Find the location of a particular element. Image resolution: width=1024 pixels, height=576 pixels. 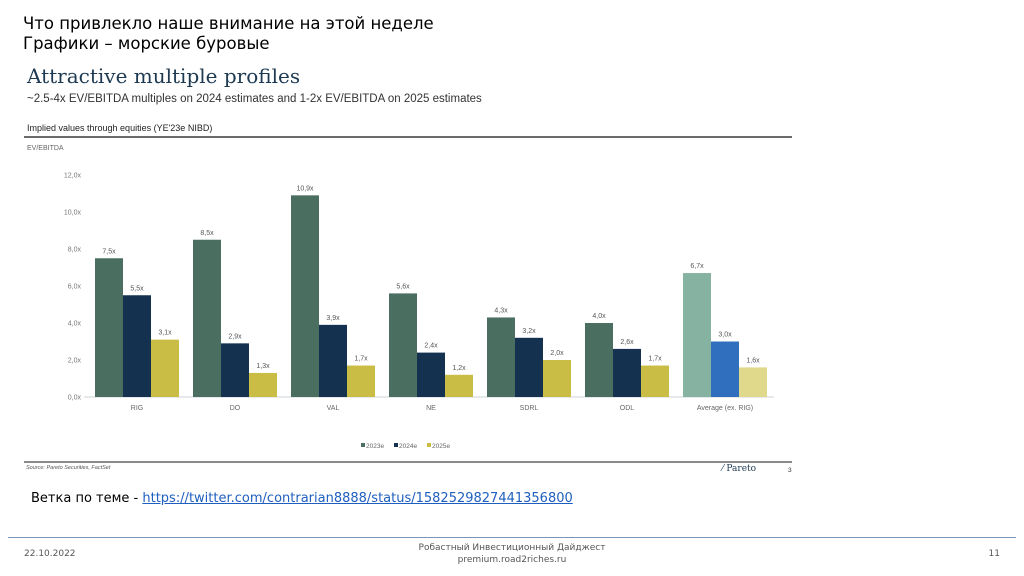

data-label: 2,4x is located at coordinates (431, 346).